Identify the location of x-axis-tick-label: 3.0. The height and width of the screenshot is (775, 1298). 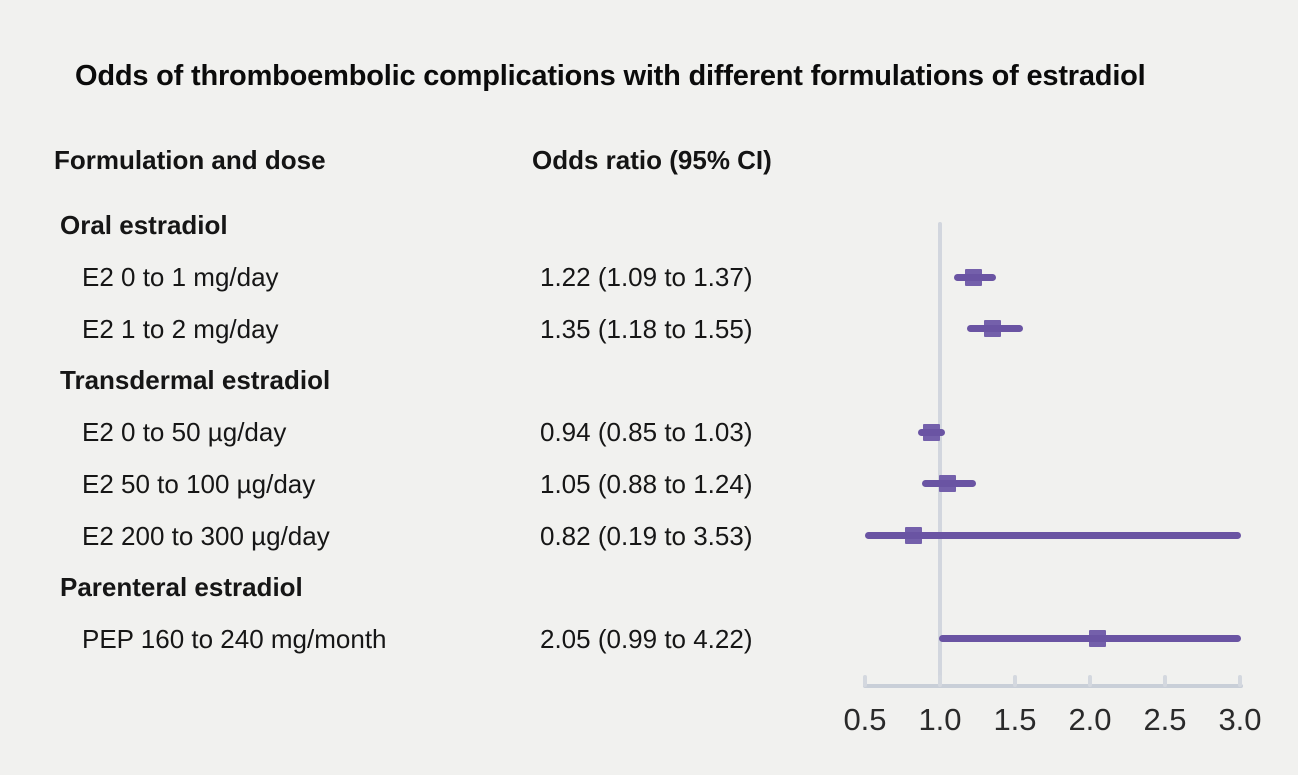
(1240, 719).